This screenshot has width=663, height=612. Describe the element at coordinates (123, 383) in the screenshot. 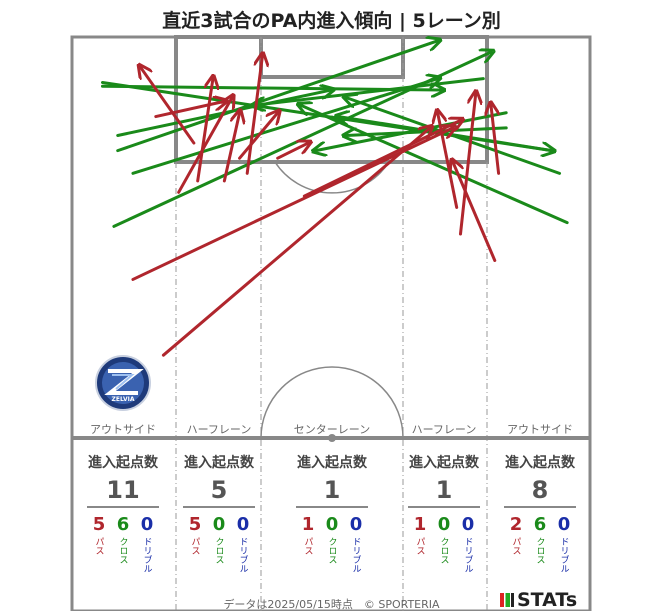

I see `team-logo: ZELVIA` at that location.